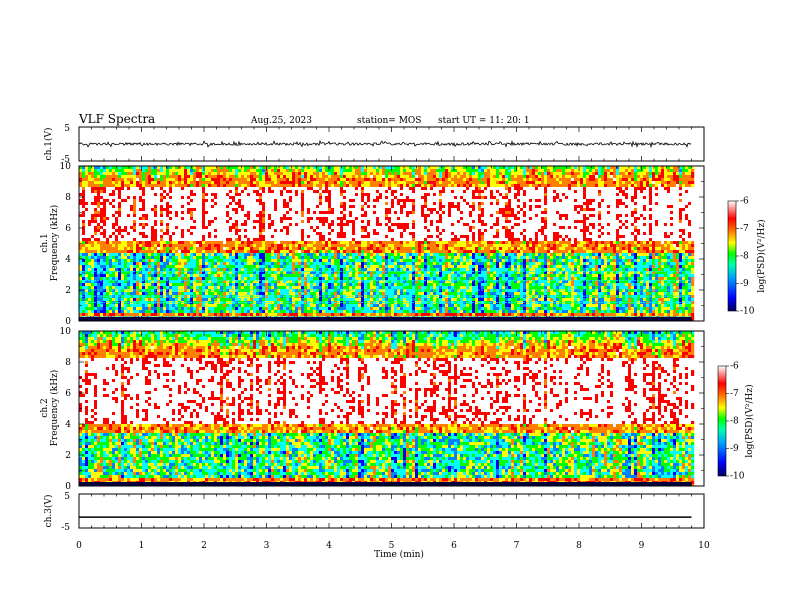 Image resolution: width=792 pixels, height=612 pixels. I want to click on ch1-waveform-panel: 5 -5 ch.1(V), so click(374, 144).